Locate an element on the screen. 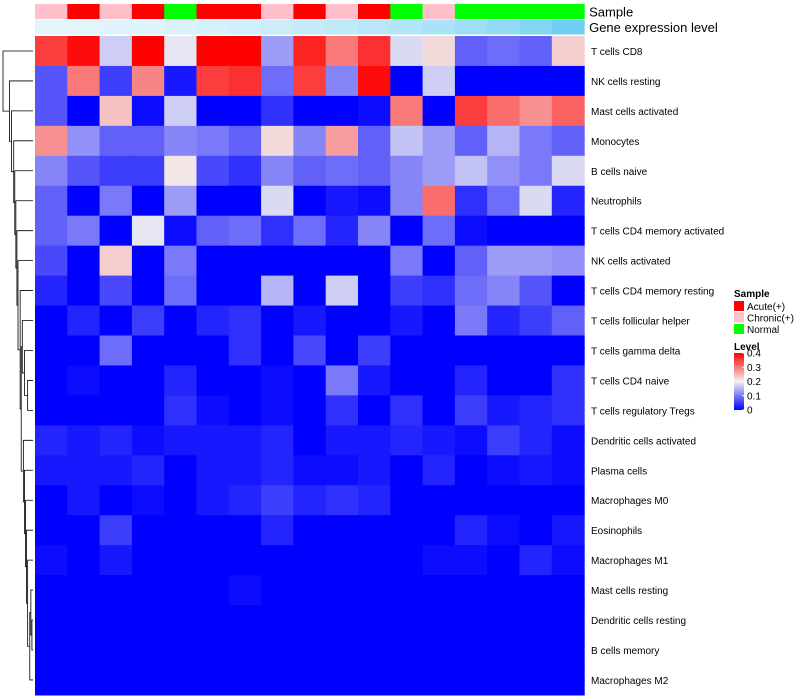 This screenshot has height=700, width=800. row-label: NK cells resting is located at coordinates (625, 82).